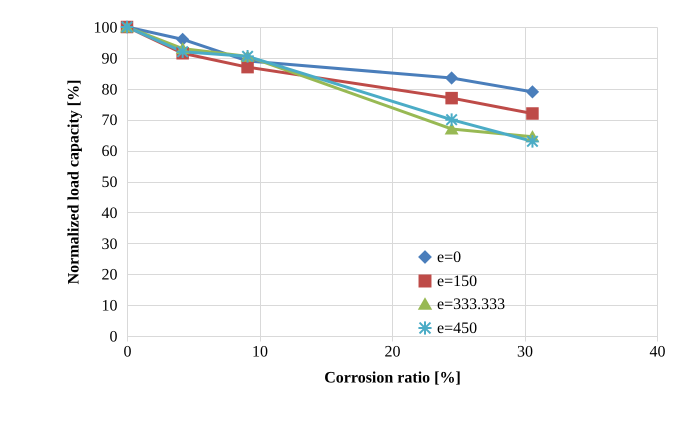  I want to click on x-tick-label: 0, so click(128, 352).